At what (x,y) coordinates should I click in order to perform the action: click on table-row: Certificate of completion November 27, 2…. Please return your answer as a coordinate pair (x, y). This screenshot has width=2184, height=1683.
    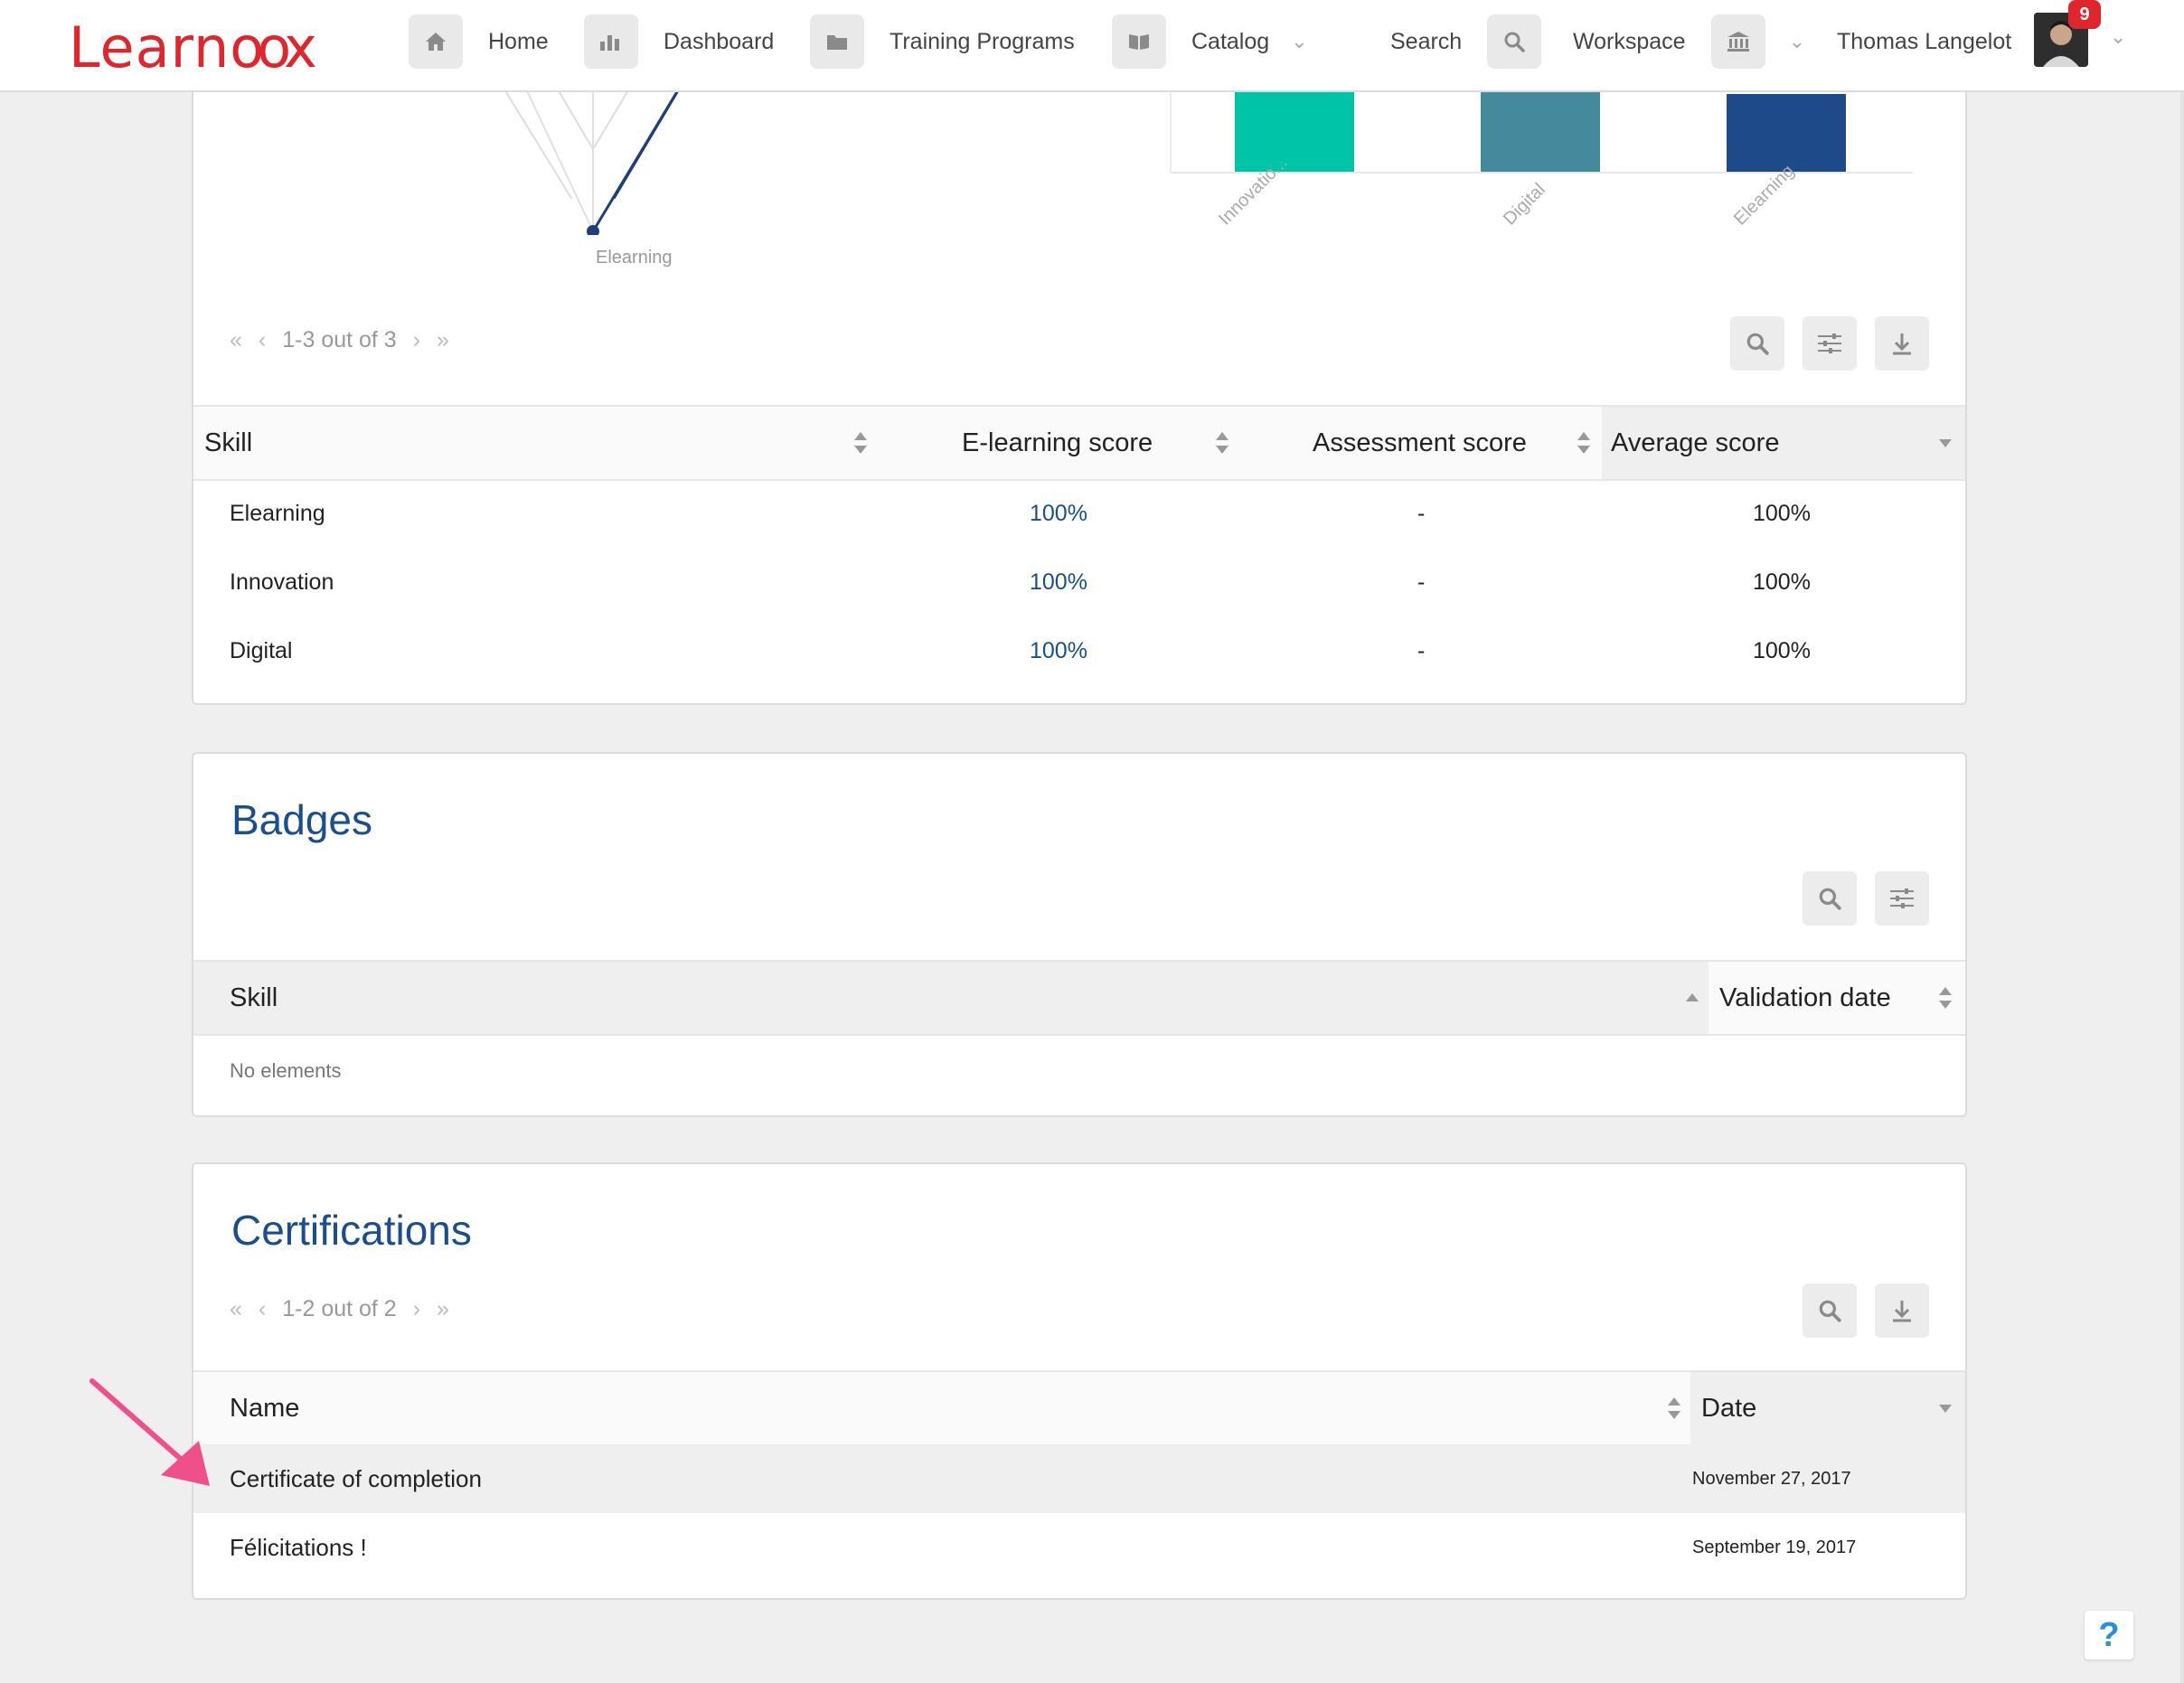
    Looking at the image, I should click on (1079, 1478).